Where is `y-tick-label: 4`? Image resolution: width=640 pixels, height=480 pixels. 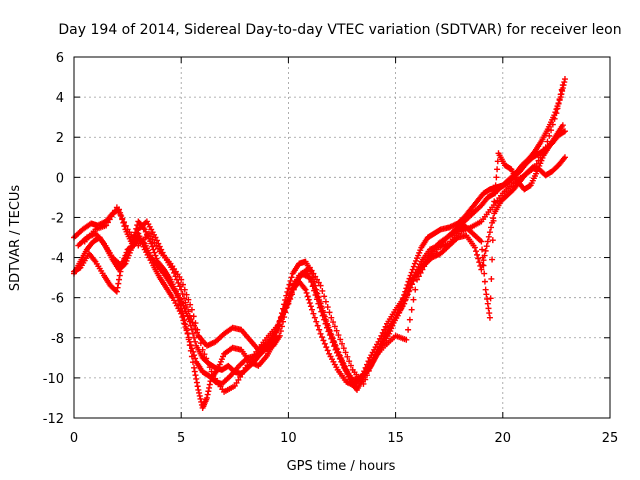 y-tick-label: 4 is located at coordinates (60, 98).